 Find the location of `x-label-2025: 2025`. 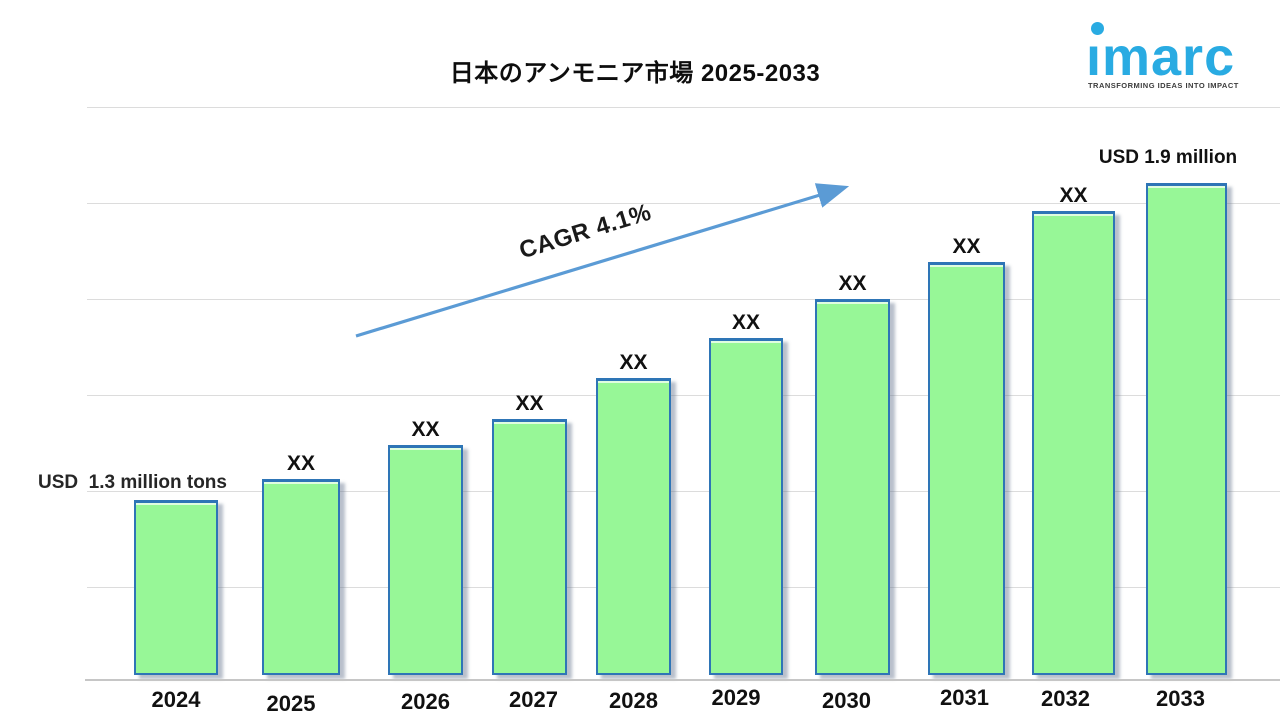

x-label-2025: 2025 is located at coordinates (291, 703).